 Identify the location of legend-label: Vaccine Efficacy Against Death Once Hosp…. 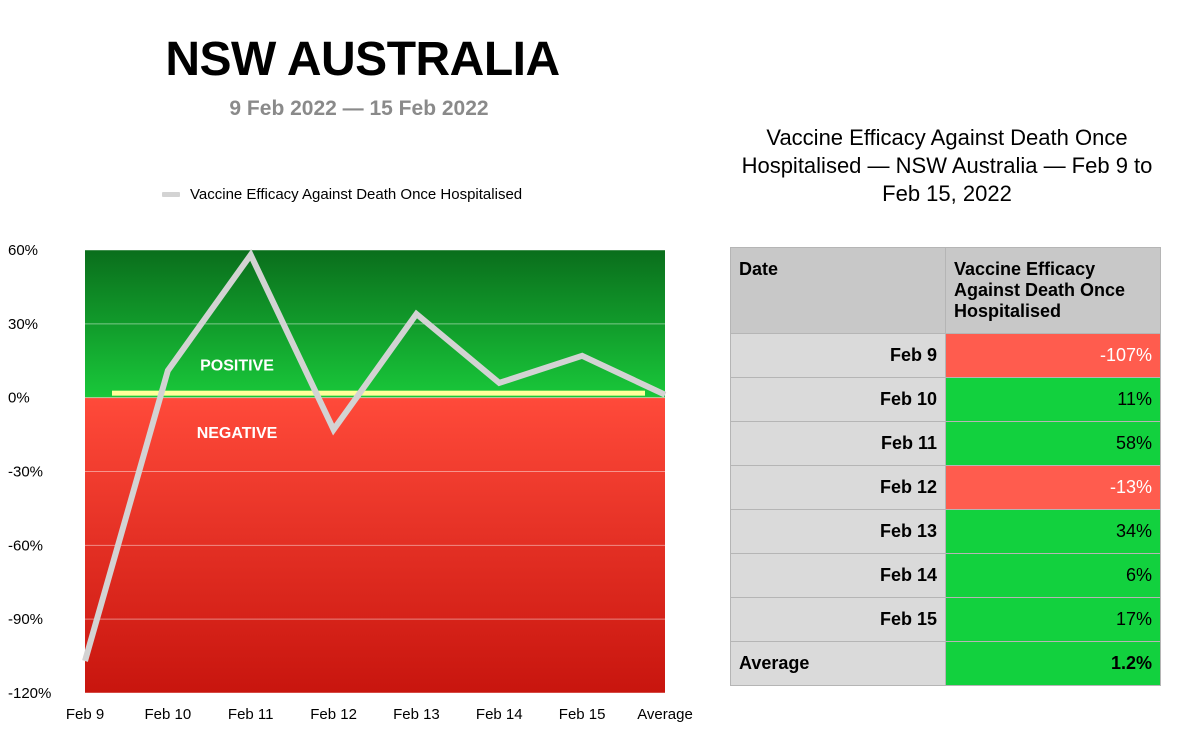
(356, 194).